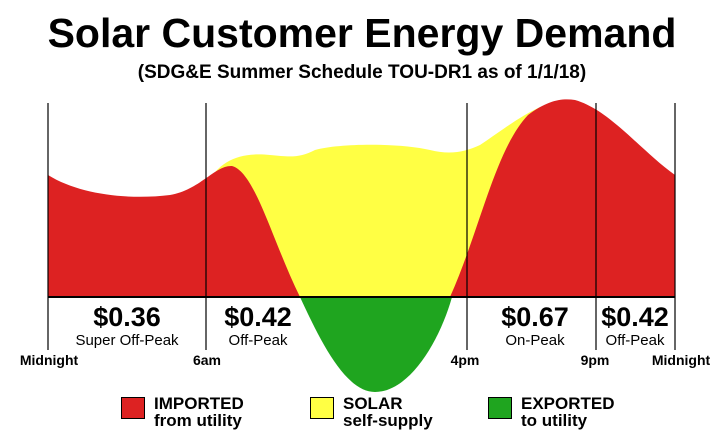  Describe the element at coordinates (49, 360) in the screenshot. I see `time-midnight: Midnight` at that location.